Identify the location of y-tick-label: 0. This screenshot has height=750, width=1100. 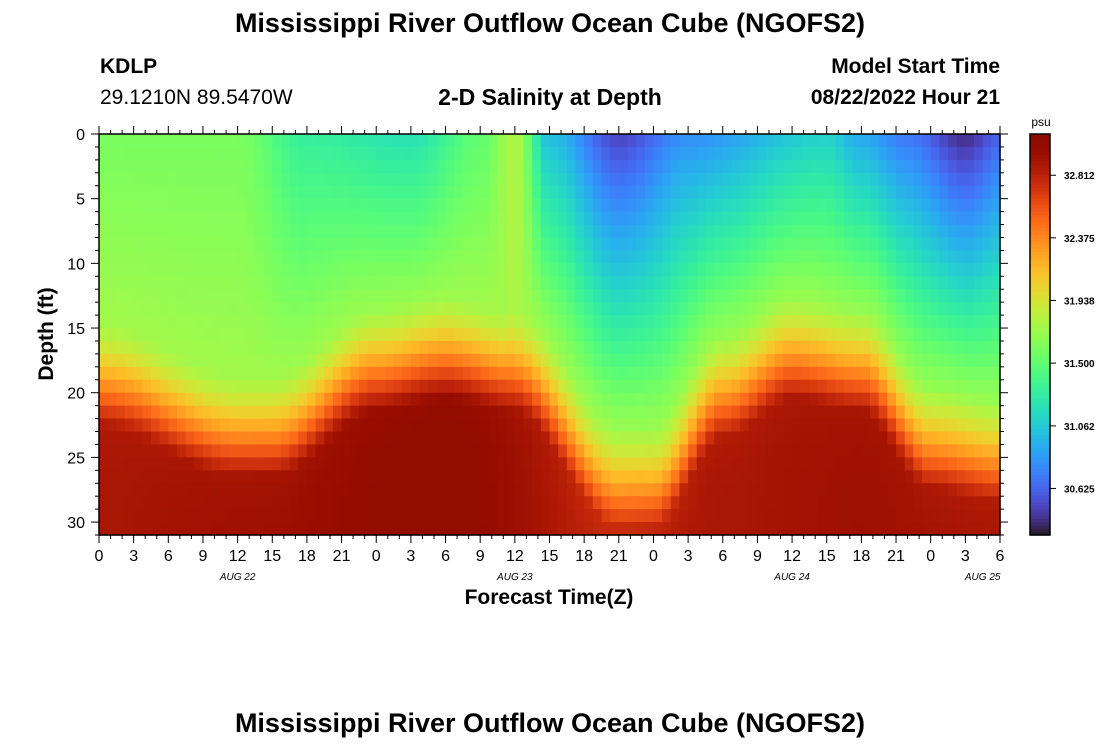
(80, 135).